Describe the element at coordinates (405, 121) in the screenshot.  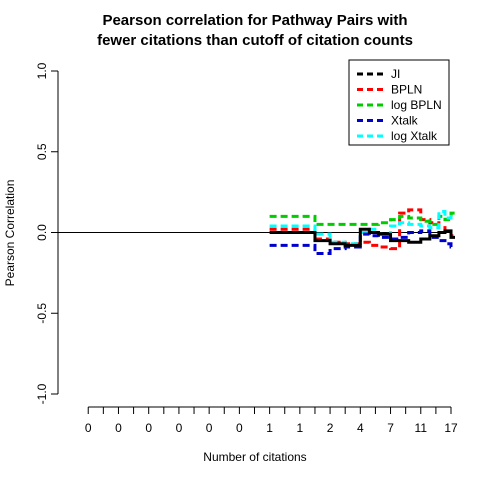
I see `legend-label-xtalk: Xtalk` at that location.